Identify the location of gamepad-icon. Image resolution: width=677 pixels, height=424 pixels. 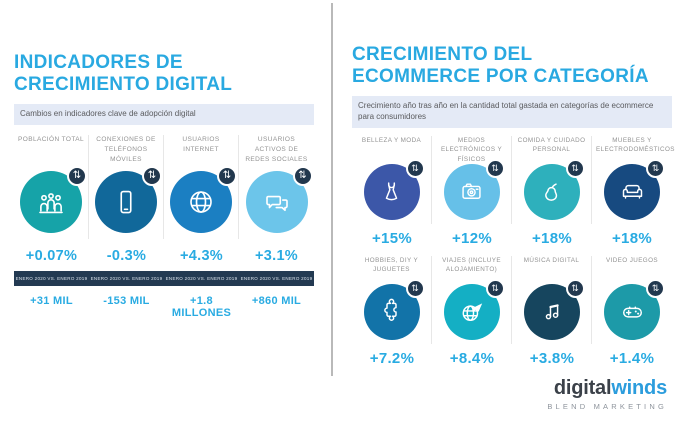
(632, 311).